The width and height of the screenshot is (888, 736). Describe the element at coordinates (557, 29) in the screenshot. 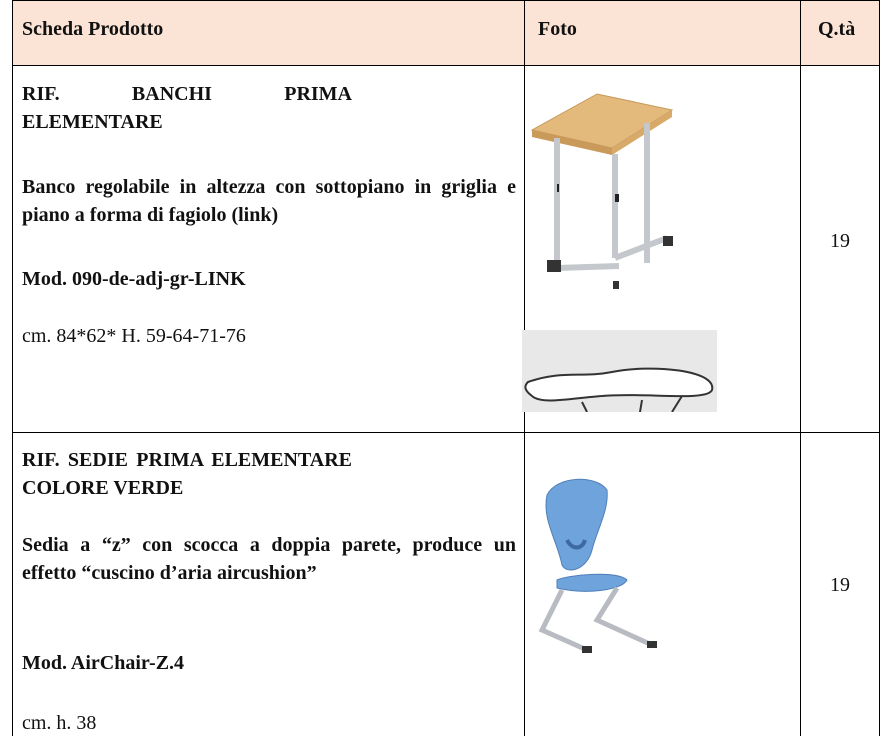

I see `header-cell: Foto` at that location.